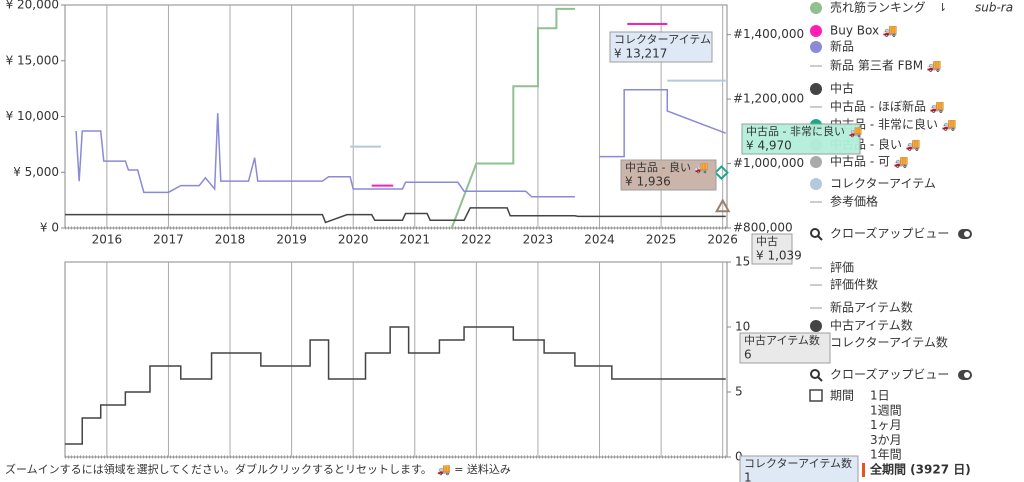 This screenshot has width=1024, height=482. Describe the element at coordinates (883, 184) in the screenshot. I see `legend-label: コレクターアイテム` at that location.